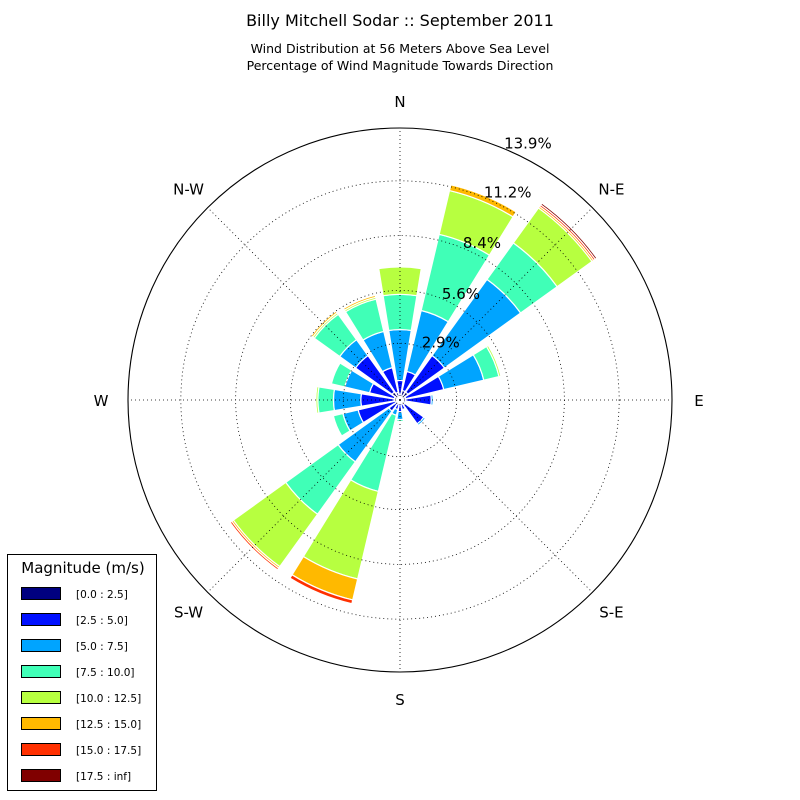  What do you see at coordinates (400, 700) in the screenshot?
I see `compass-label: S` at bounding box center [400, 700].